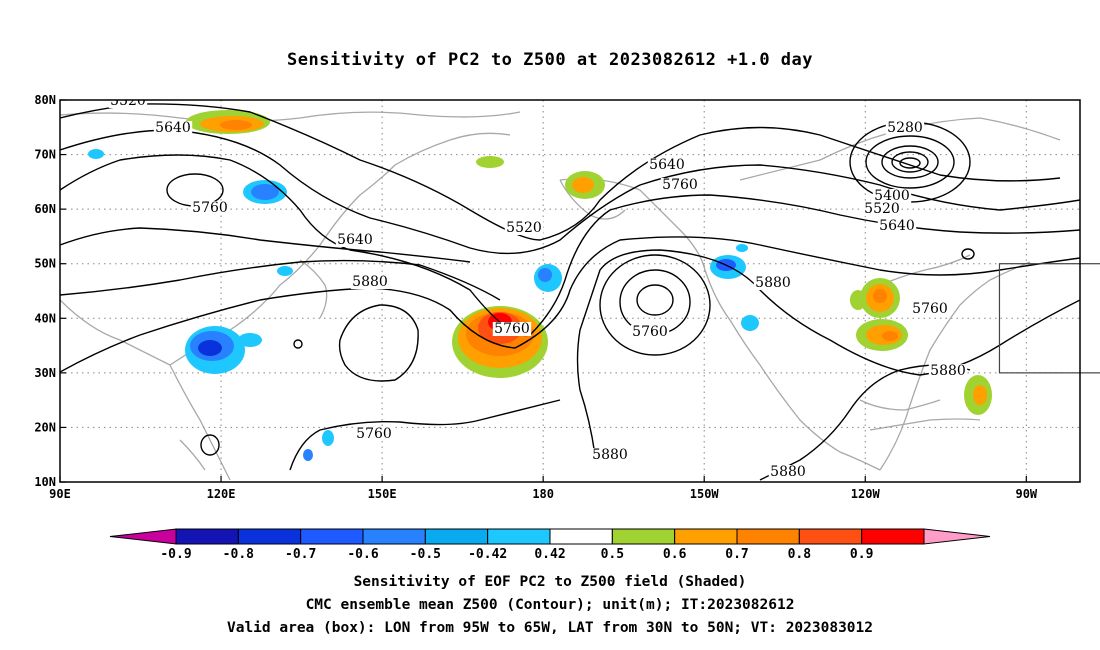  Describe the element at coordinates (487, 554) in the screenshot. I see `colorbar-label: -0.42` at that location.